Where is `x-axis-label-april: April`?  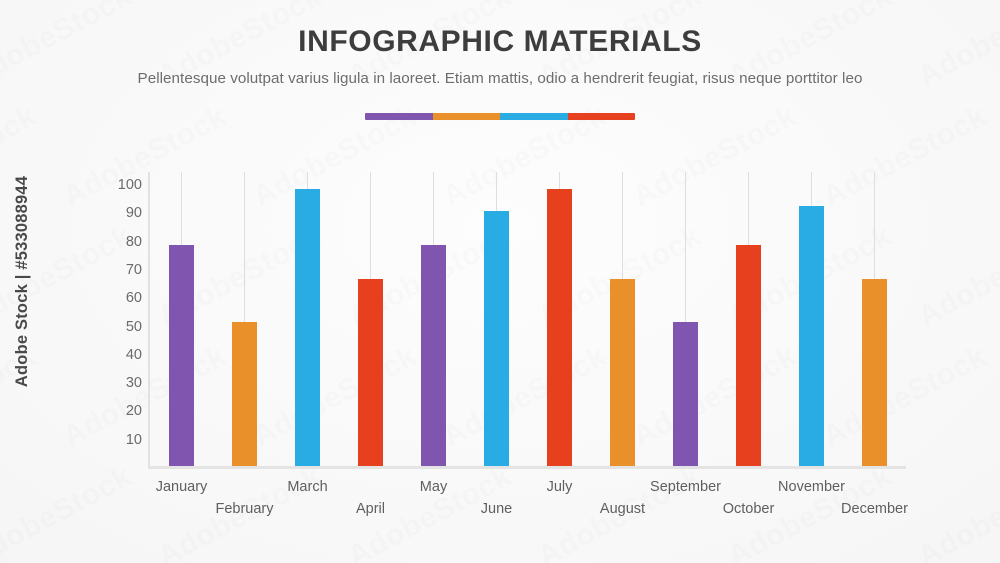
x-axis-label-april: April is located at coordinates (370, 509).